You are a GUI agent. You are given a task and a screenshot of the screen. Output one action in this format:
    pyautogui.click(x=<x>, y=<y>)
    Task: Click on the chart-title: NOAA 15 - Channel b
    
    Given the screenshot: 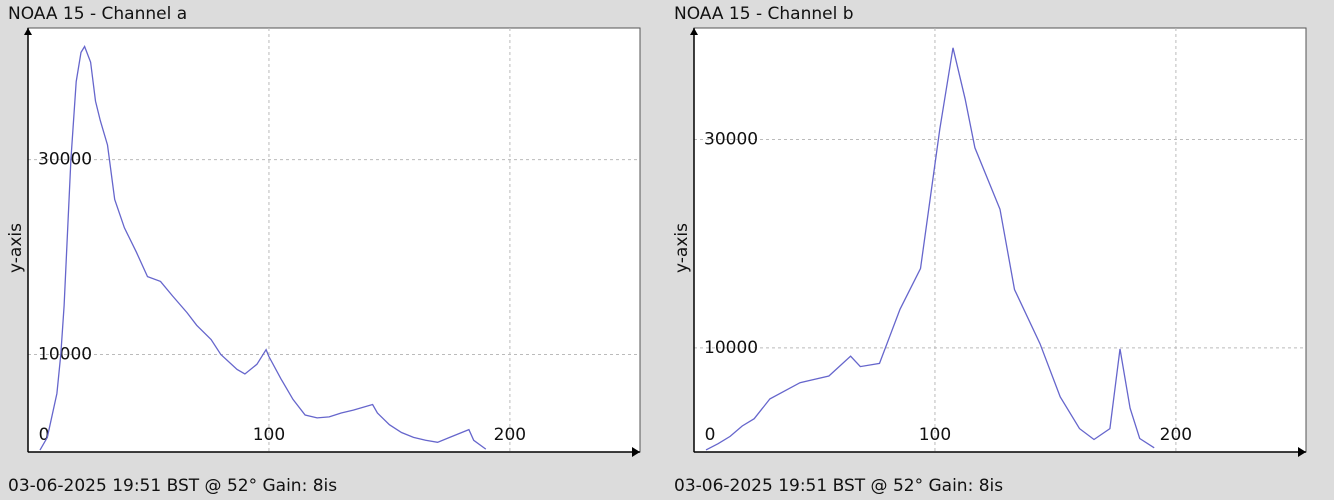 What is the action you would take?
    pyautogui.click(x=764, y=14)
    